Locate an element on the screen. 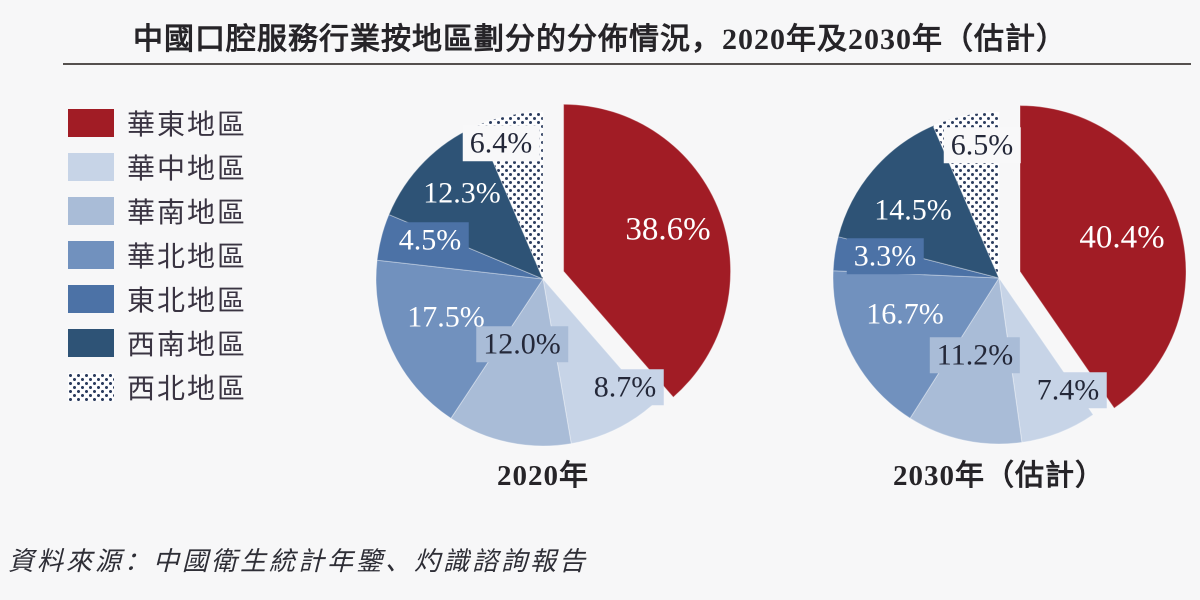 This screenshot has width=1200, height=600. legend-label: 西北地區 is located at coordinates (187, 389).